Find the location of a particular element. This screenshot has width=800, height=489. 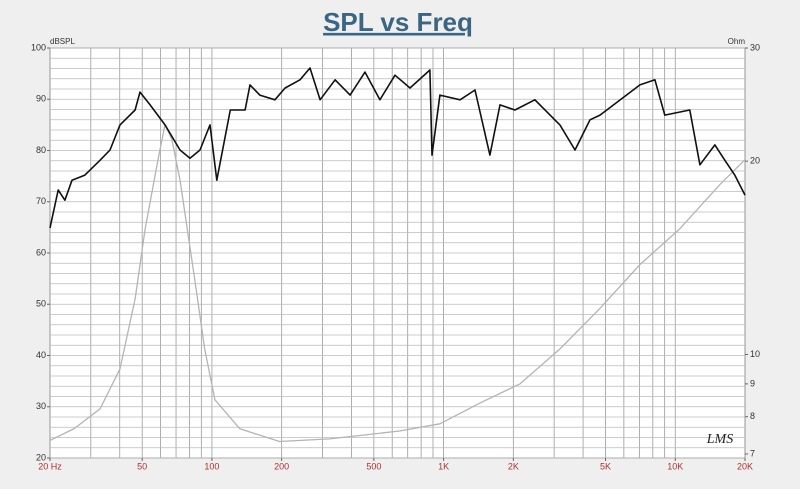

x-tick-label: 200 is located at coordinates (281, 466).